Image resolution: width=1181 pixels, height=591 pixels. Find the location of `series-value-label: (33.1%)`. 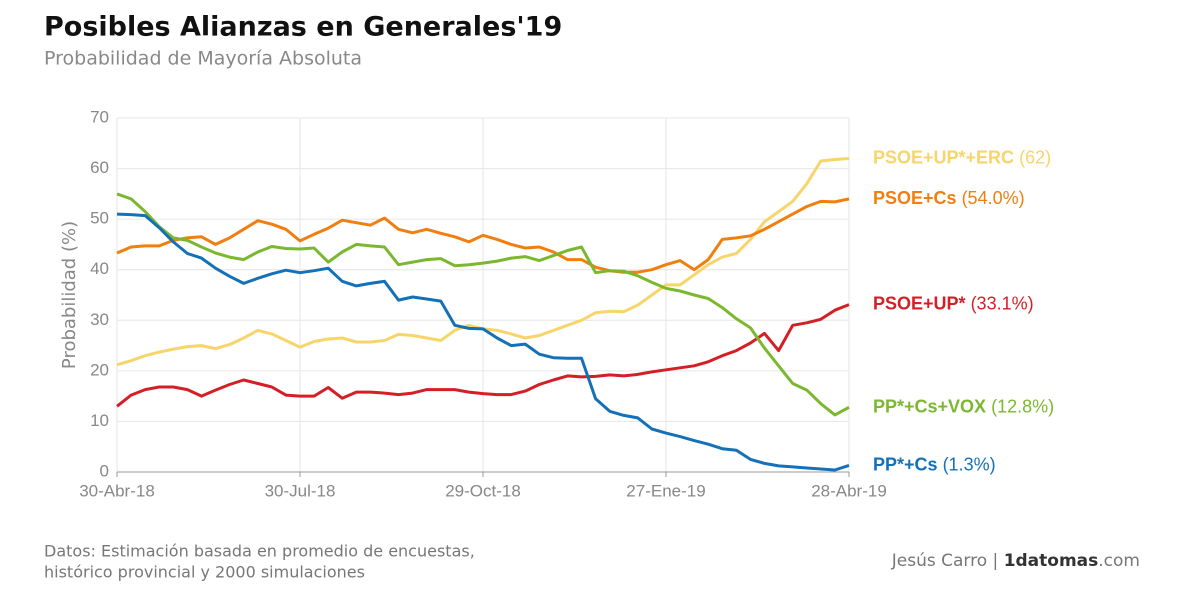

series-value-label: (33.1%) is located at coordinates (1002, 303).